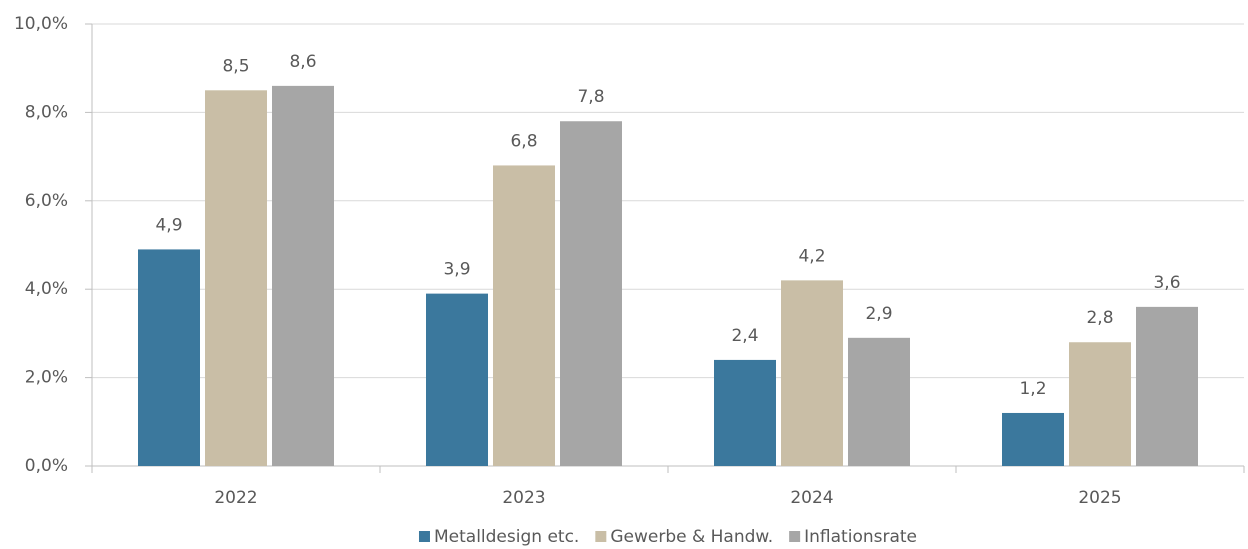  I want to click on value-label: 8,5, so click(235, 66).